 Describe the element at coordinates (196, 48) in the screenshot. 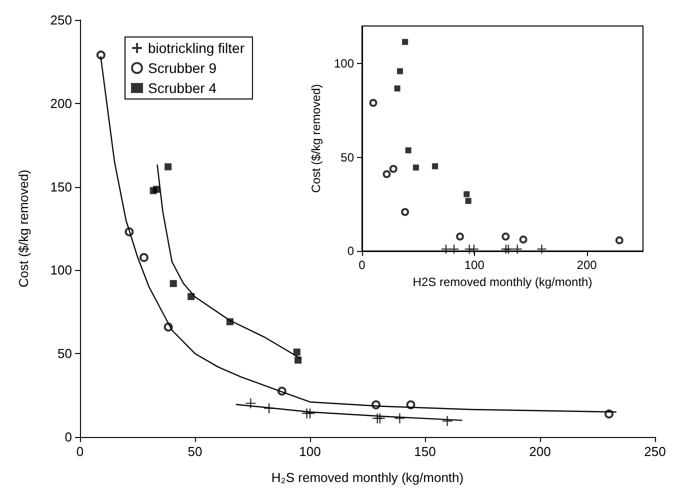

I see `legend-label: biotrickling filter` at that location.